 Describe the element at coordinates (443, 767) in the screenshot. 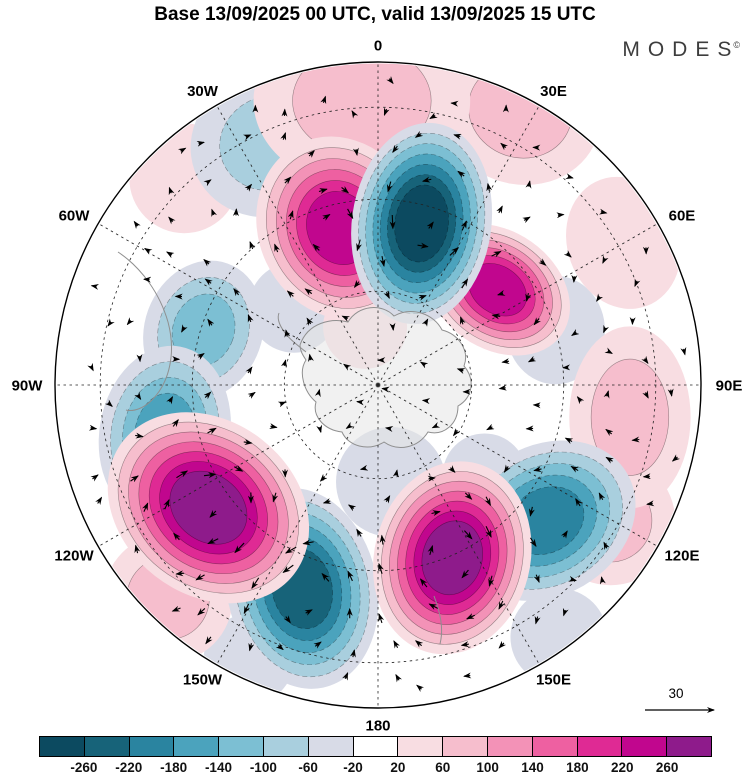

I see `colorbar-tick-label: 60` at that location.